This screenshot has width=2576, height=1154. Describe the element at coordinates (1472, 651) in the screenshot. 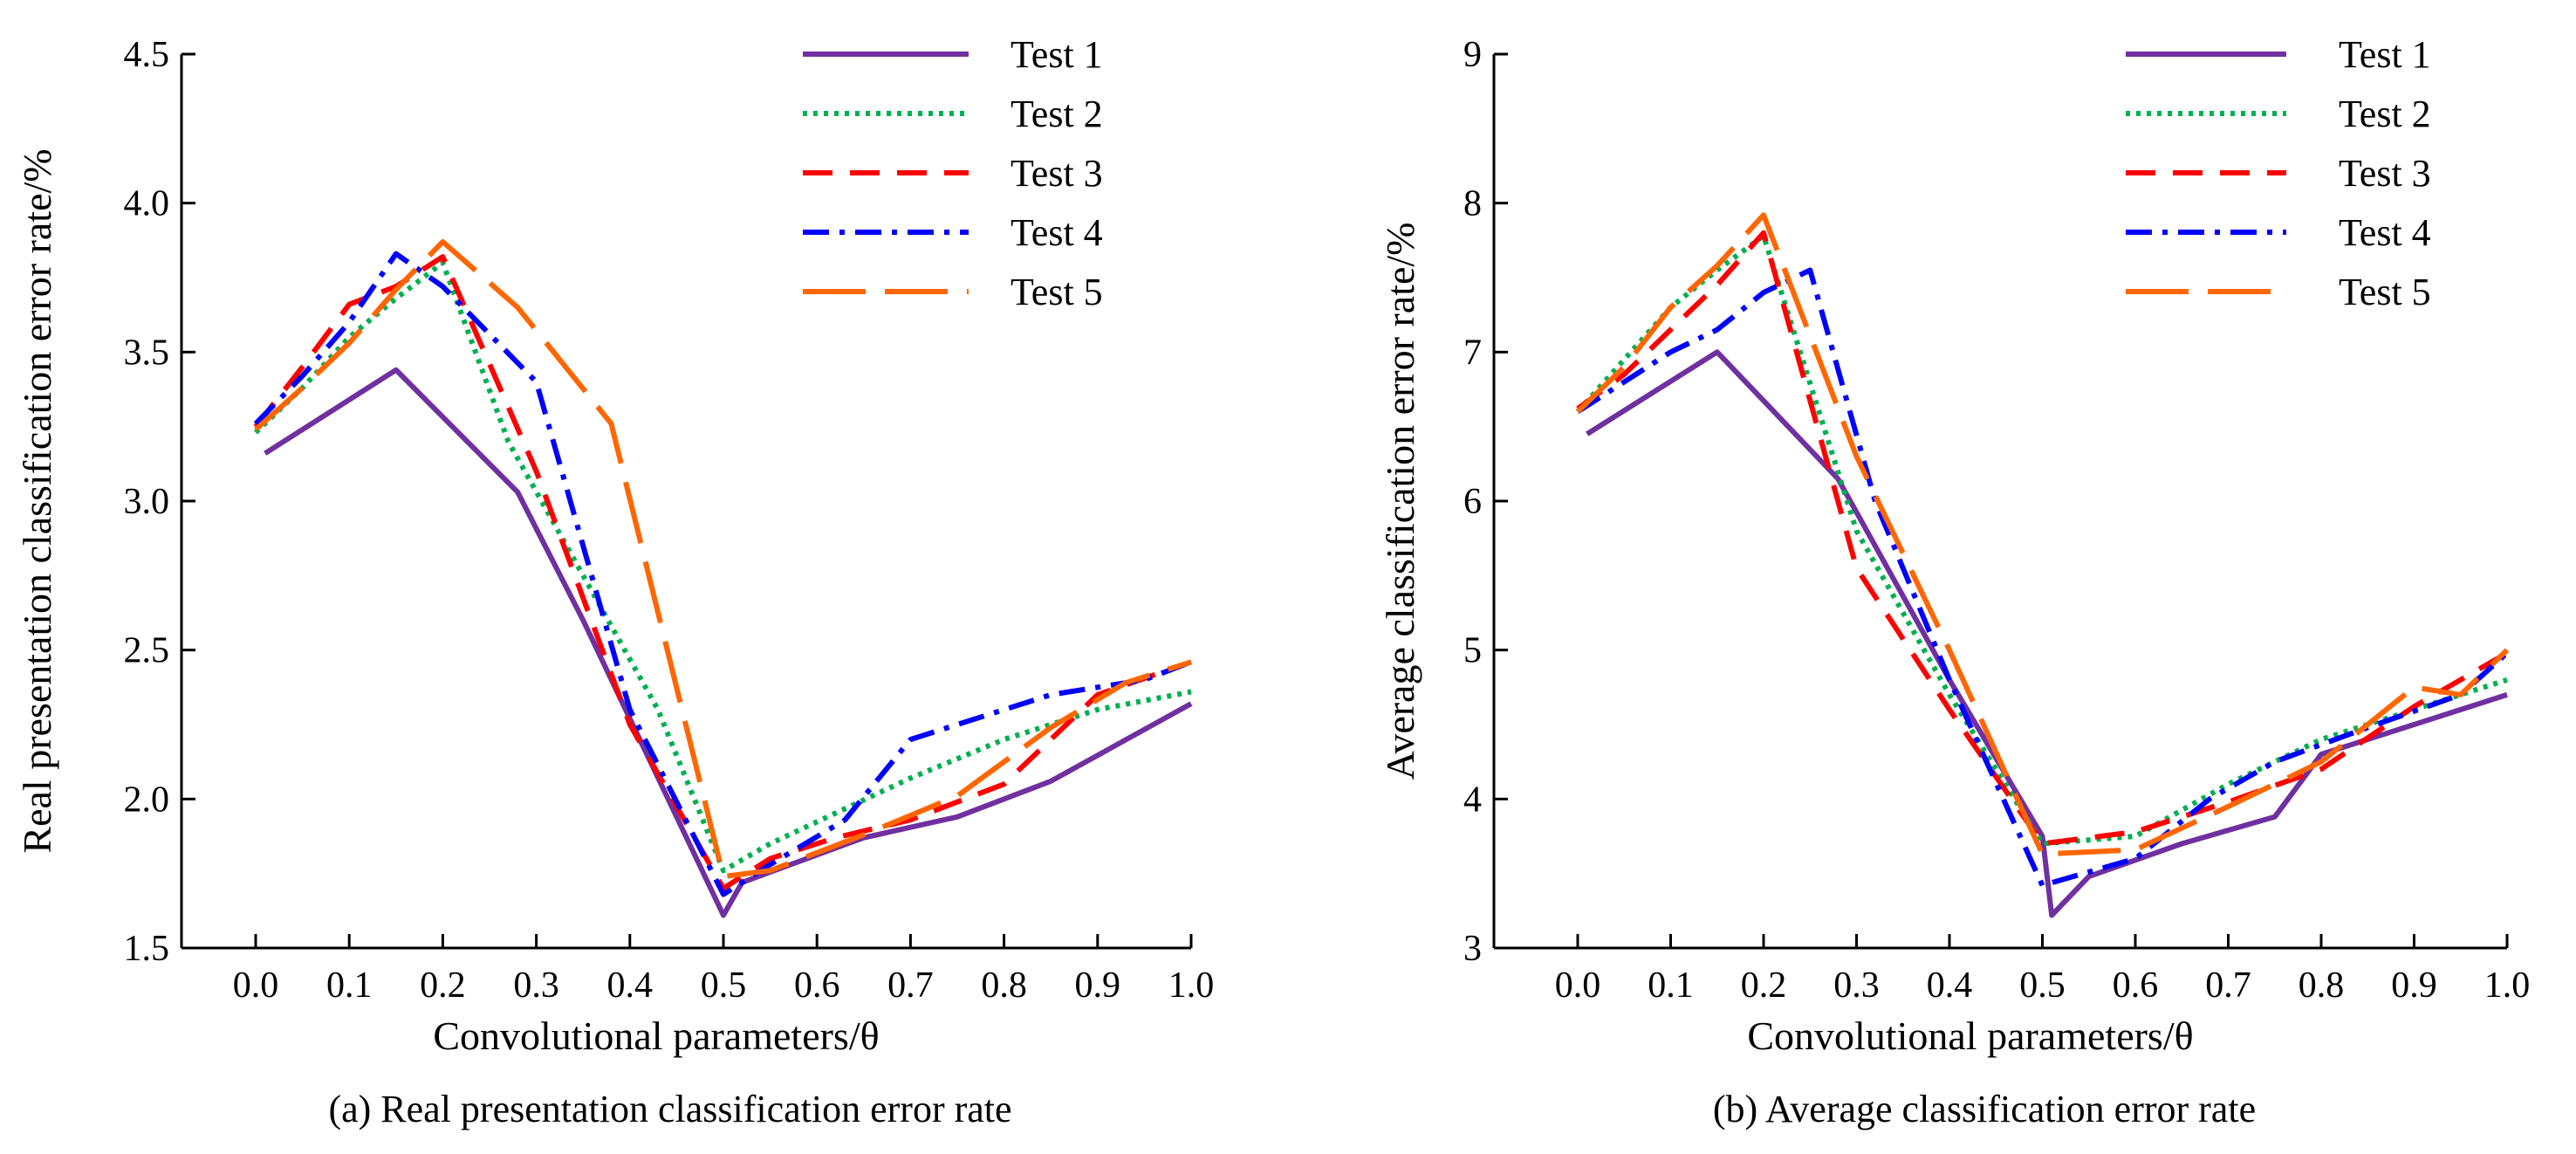

I see `y-tick-label: 5` at that location.